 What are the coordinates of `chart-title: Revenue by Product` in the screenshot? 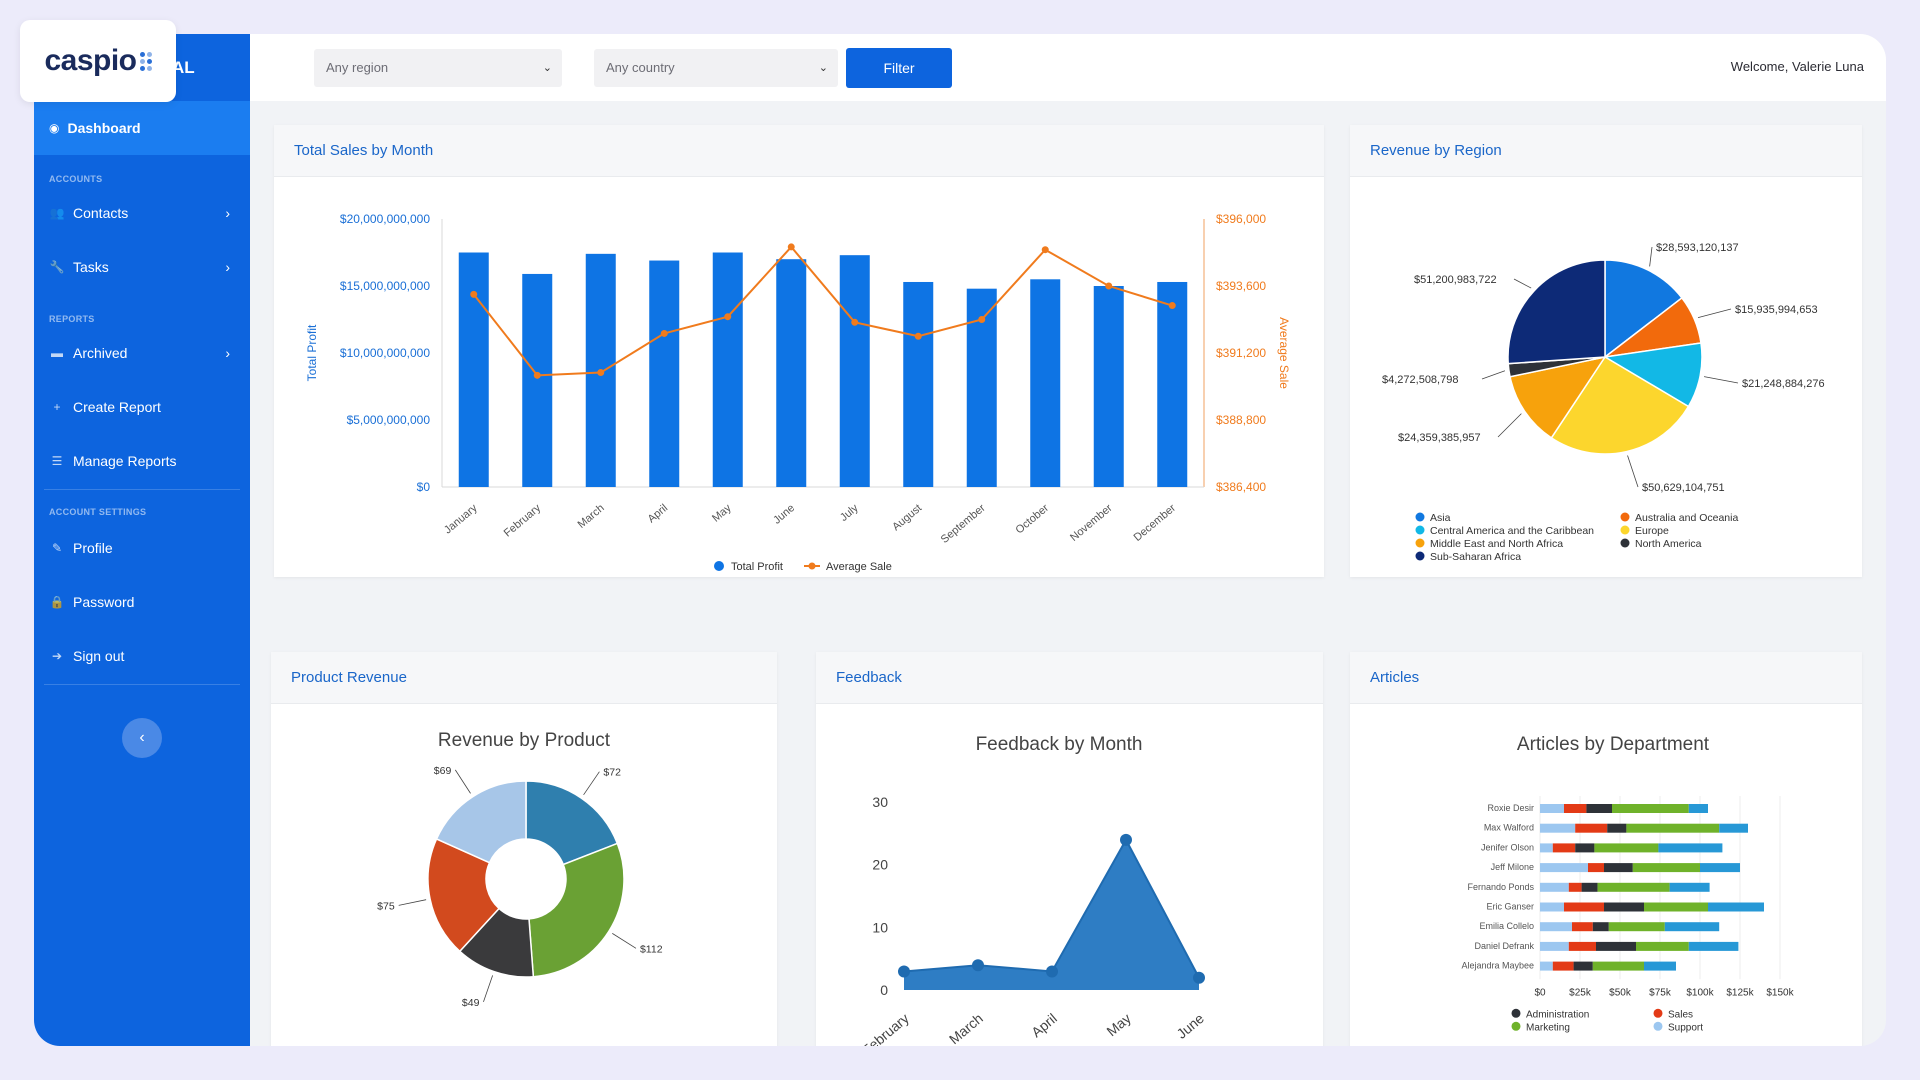 It's located at (524, 740).